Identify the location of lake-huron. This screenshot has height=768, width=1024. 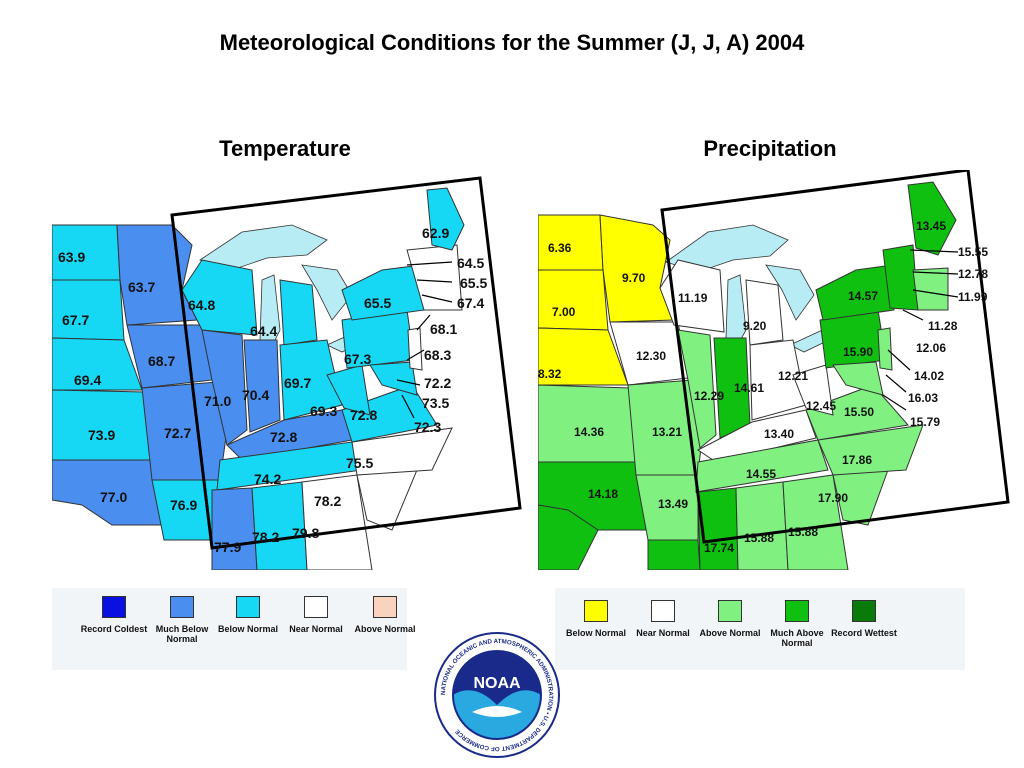
(327, 292).